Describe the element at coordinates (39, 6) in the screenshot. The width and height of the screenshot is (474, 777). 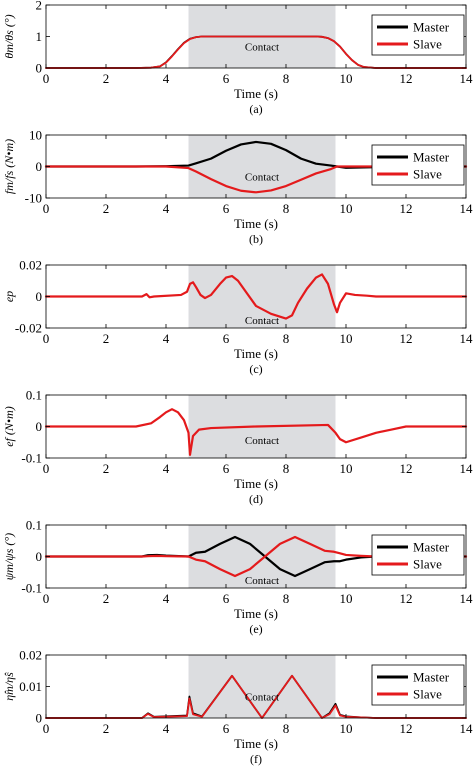
I see `y-tick-label: 2` at that location.